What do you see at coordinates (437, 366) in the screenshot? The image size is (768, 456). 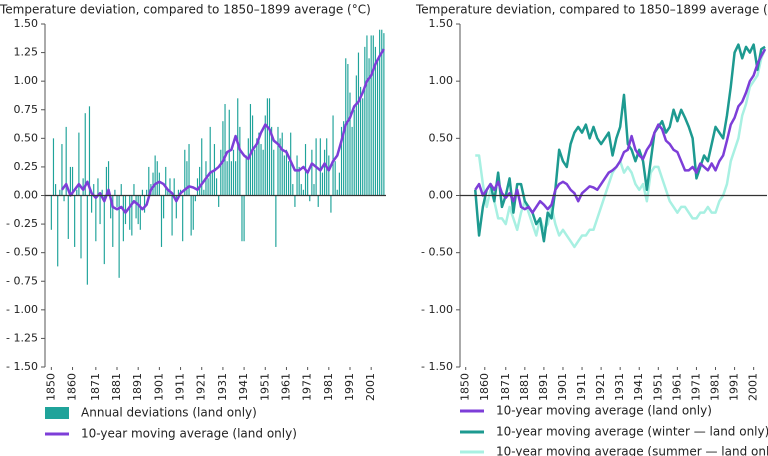 I see `y-tick-label: - 1.50` at bounding box center [437, 366].